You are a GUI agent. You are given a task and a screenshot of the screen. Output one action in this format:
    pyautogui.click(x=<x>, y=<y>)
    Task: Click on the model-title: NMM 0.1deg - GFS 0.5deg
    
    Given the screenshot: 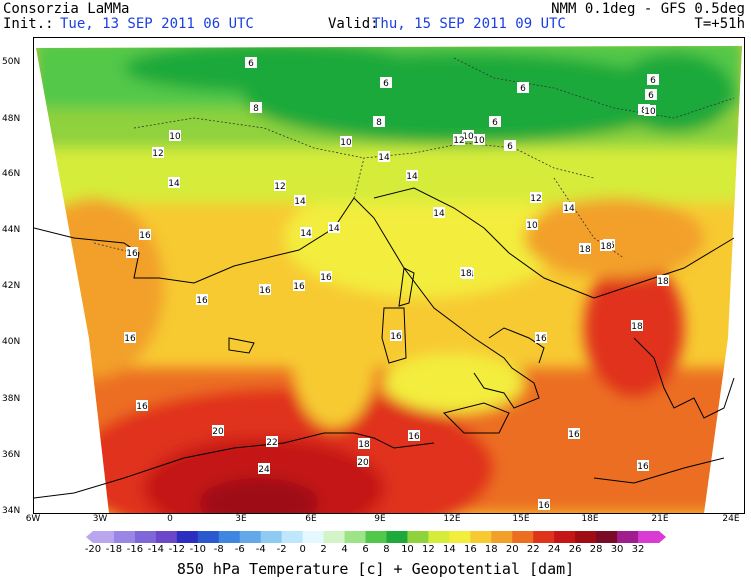 What is the action you would take?
    pyautogui.click(x=648, y=9)
    